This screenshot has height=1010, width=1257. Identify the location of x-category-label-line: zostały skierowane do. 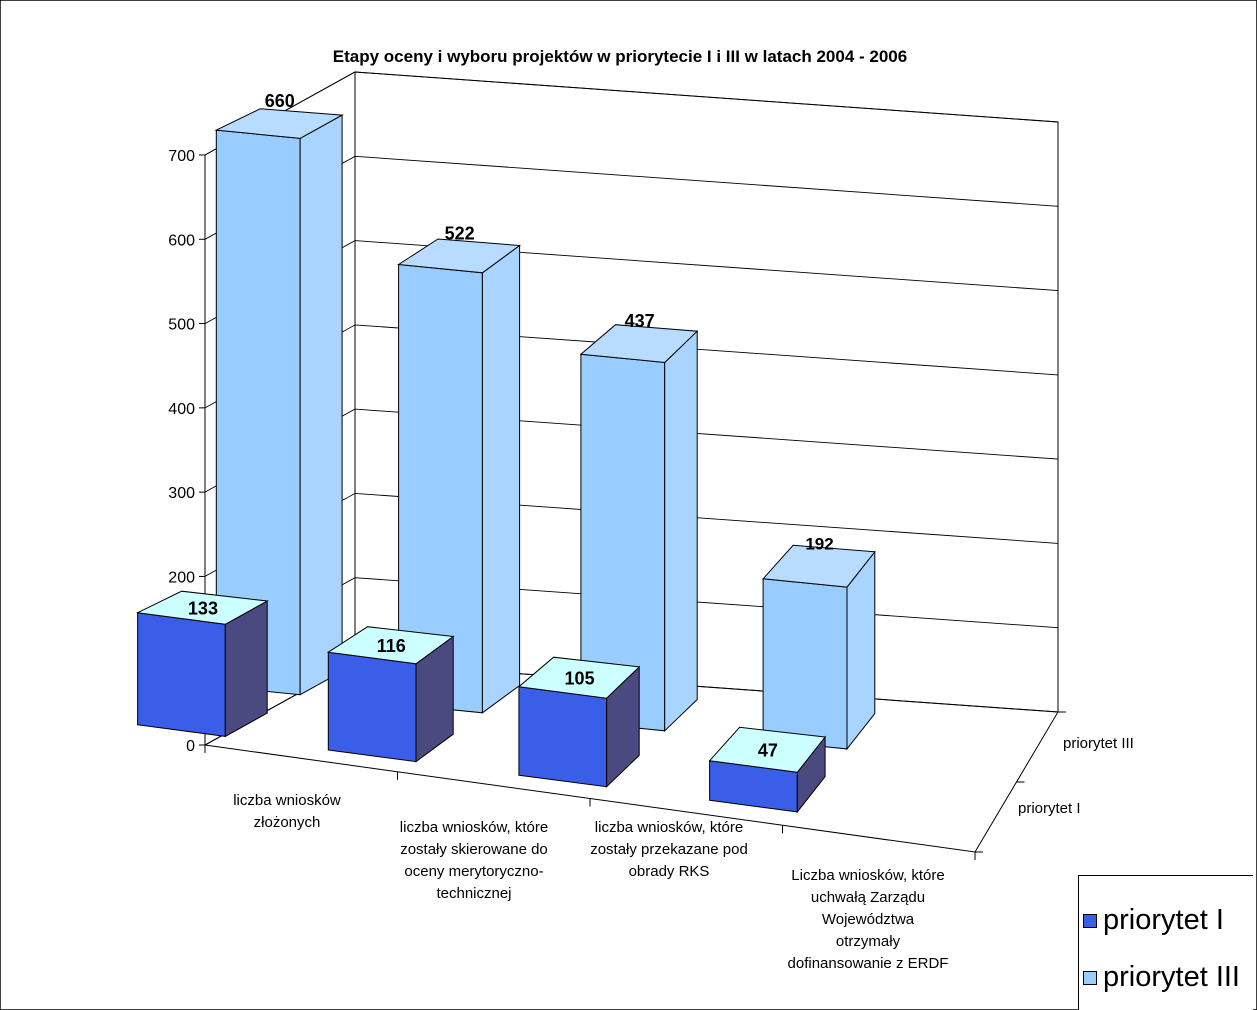
(474, 849).